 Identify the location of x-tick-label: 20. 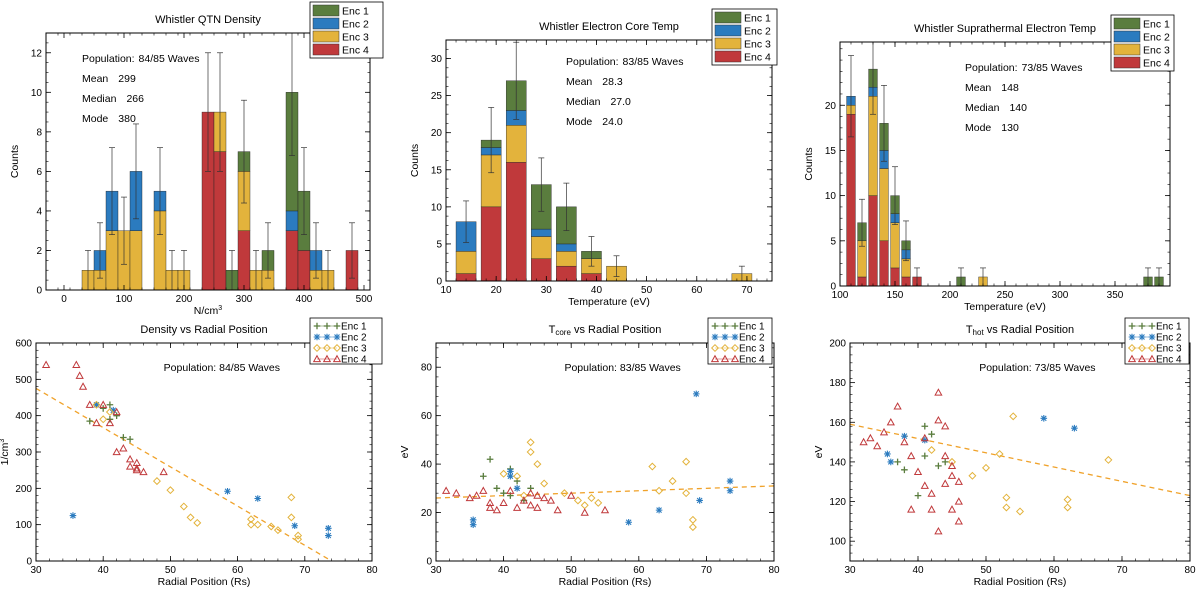
(497, 290).